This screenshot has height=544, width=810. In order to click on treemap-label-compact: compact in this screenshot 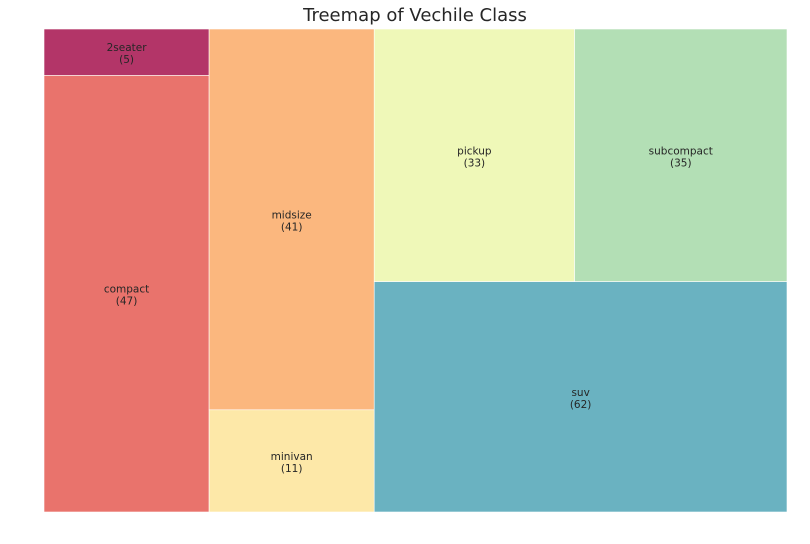, I will do `click(126, 290)`.